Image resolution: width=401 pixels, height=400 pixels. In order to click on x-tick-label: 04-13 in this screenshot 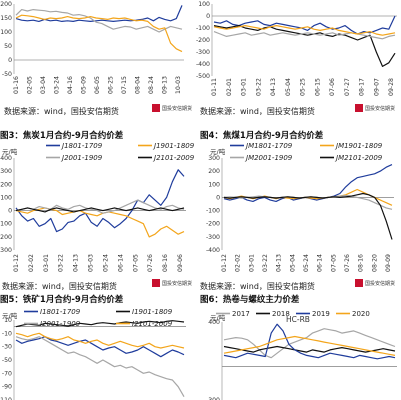, I will do `click(279, 263)`.